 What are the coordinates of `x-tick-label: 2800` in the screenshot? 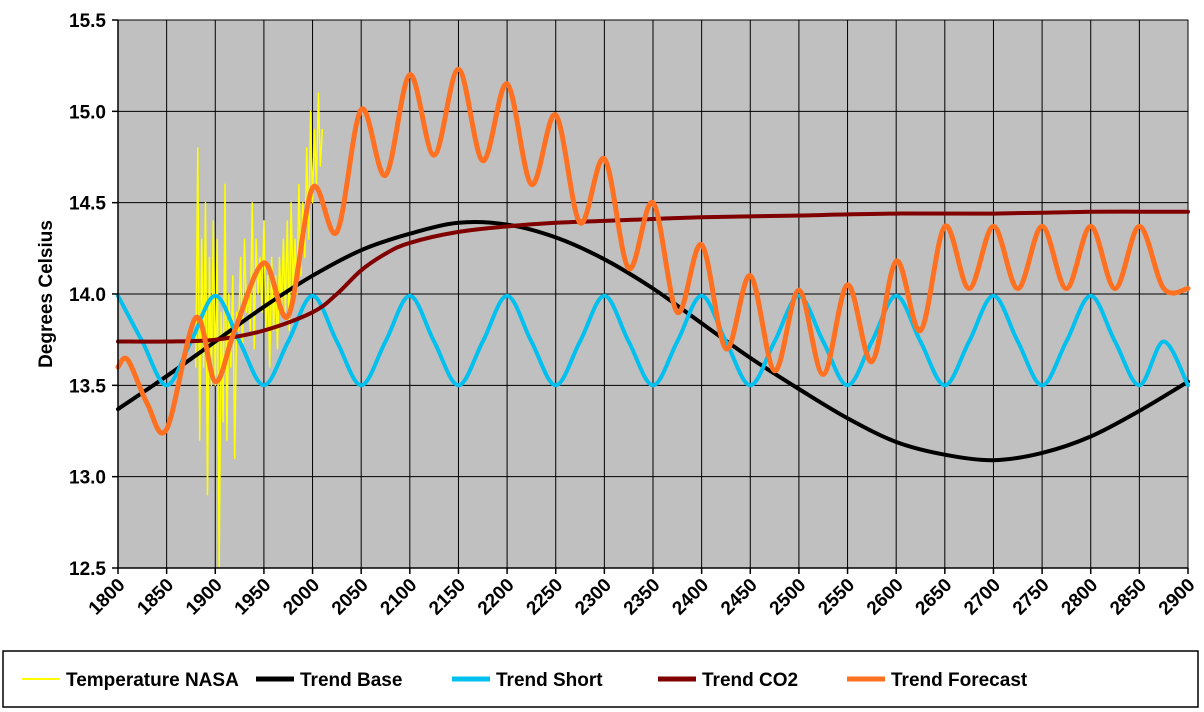 It's located at (1080, 597).